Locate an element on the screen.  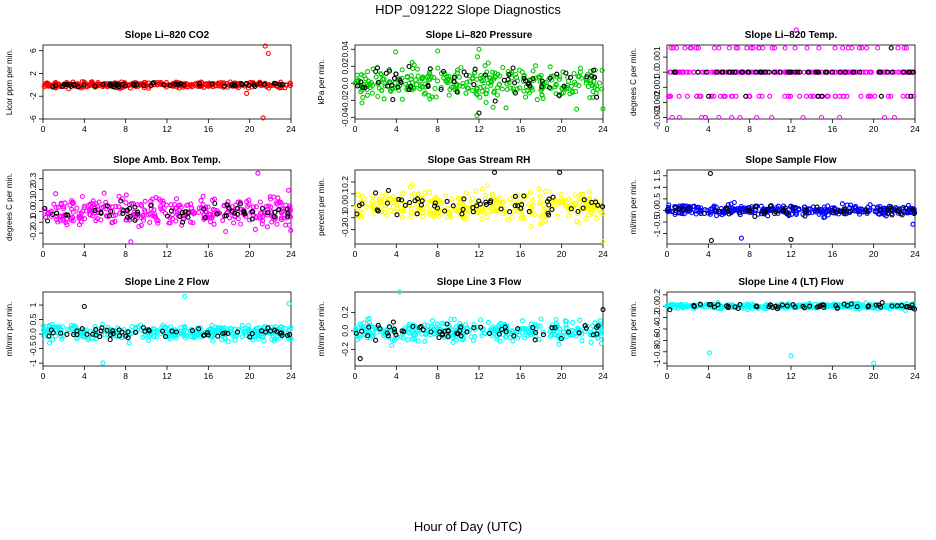
panel-title: Slope Sample Flow is located at coordinates (790, 160).